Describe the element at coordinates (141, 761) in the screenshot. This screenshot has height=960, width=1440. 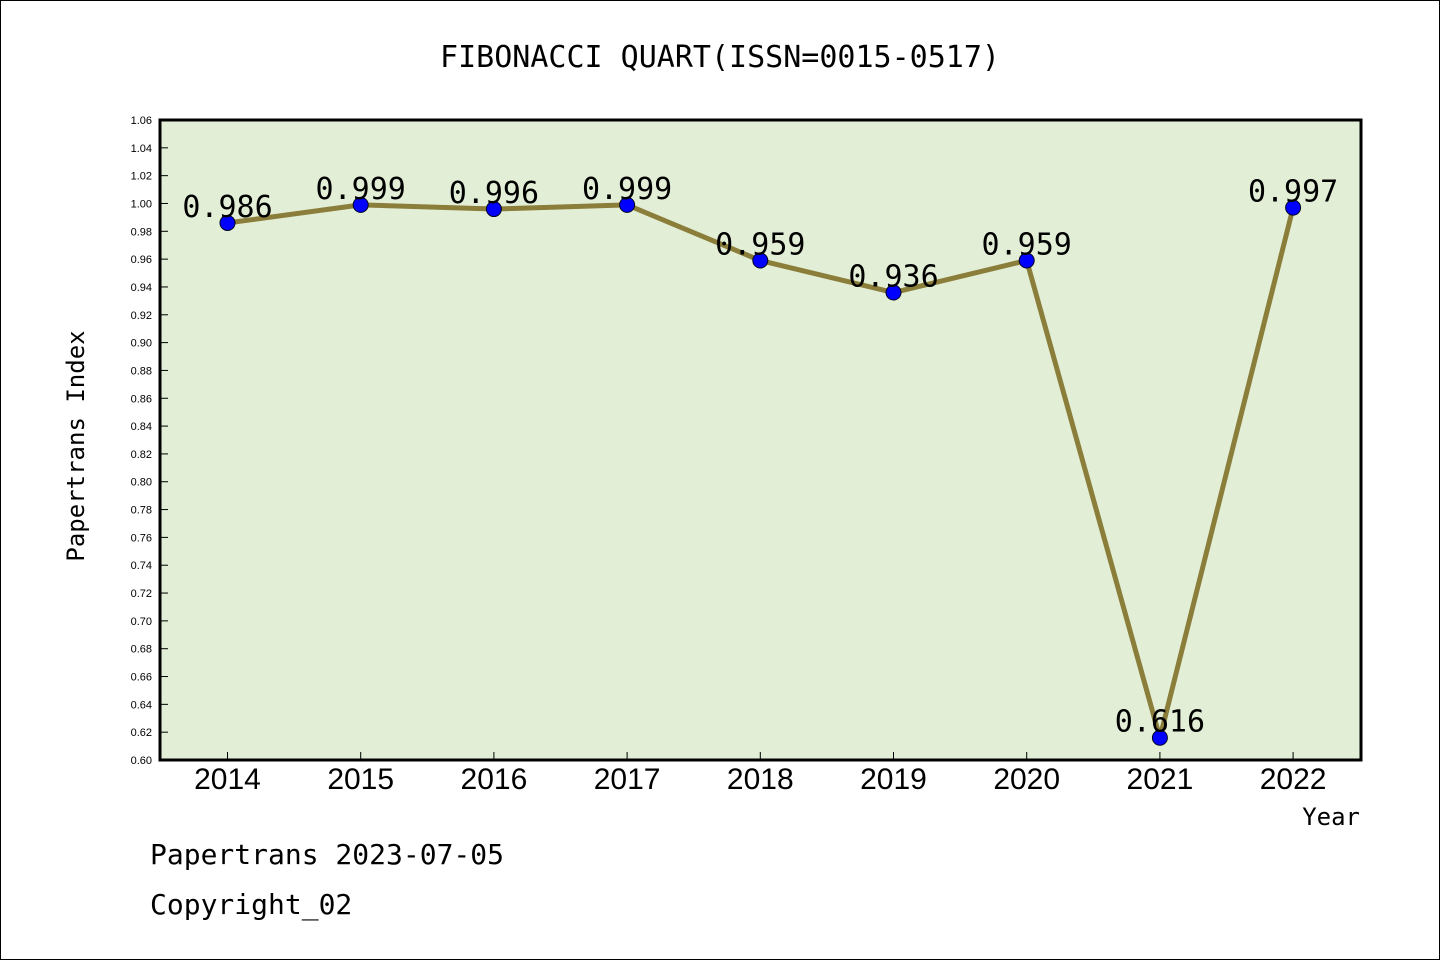
I see `y-tick-label: 0.60` at that location.